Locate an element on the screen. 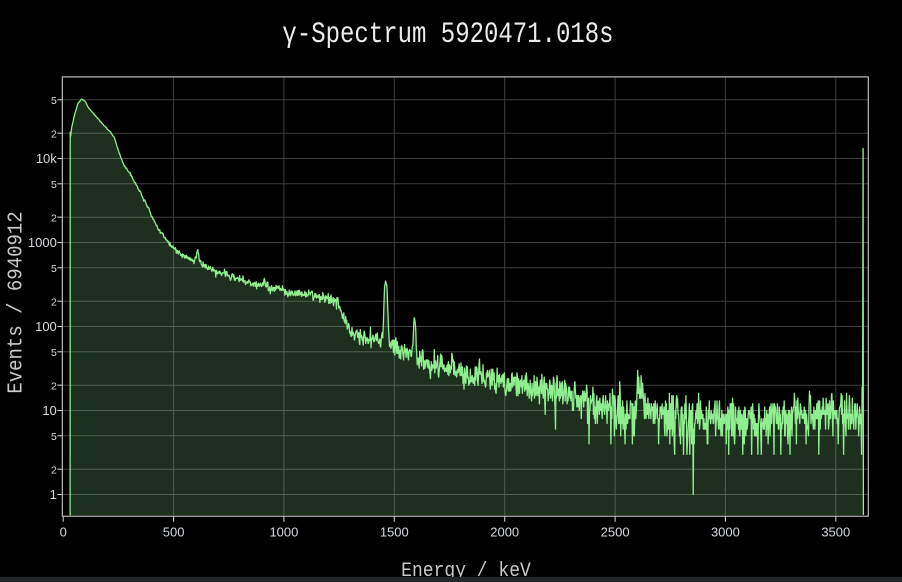  svg-text: 1 is located at coordinates (53, 494).